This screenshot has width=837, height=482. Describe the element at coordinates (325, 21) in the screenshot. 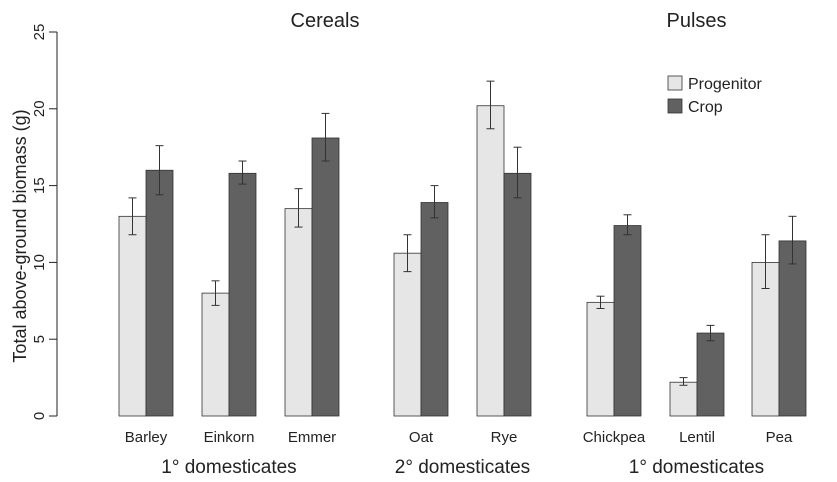

I see `panel-title-cereals: Cereals` at that location.